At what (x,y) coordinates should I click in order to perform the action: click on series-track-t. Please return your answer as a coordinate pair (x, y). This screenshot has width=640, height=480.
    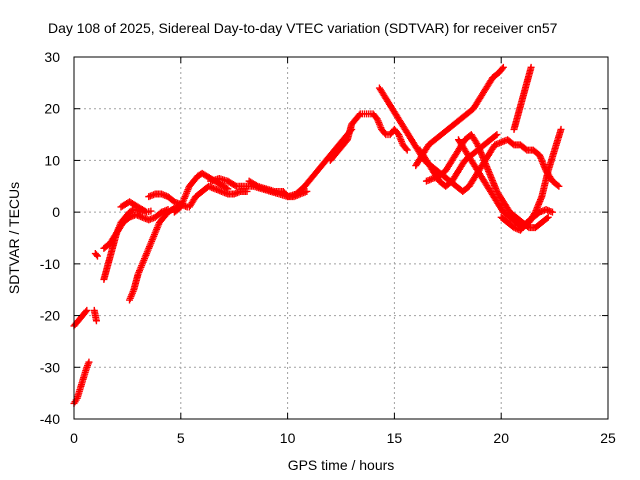
    Looking at the image, I should click on (522, 98).